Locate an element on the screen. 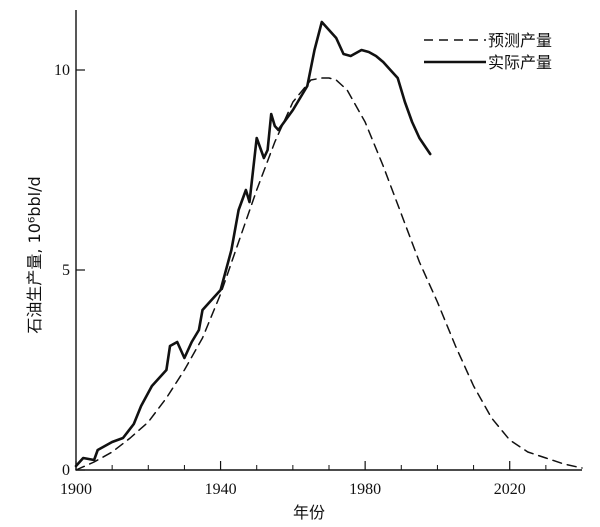 This screenshot has height=527, width=600. legend-label: 实际产量 is located at coordinates (520, 62).